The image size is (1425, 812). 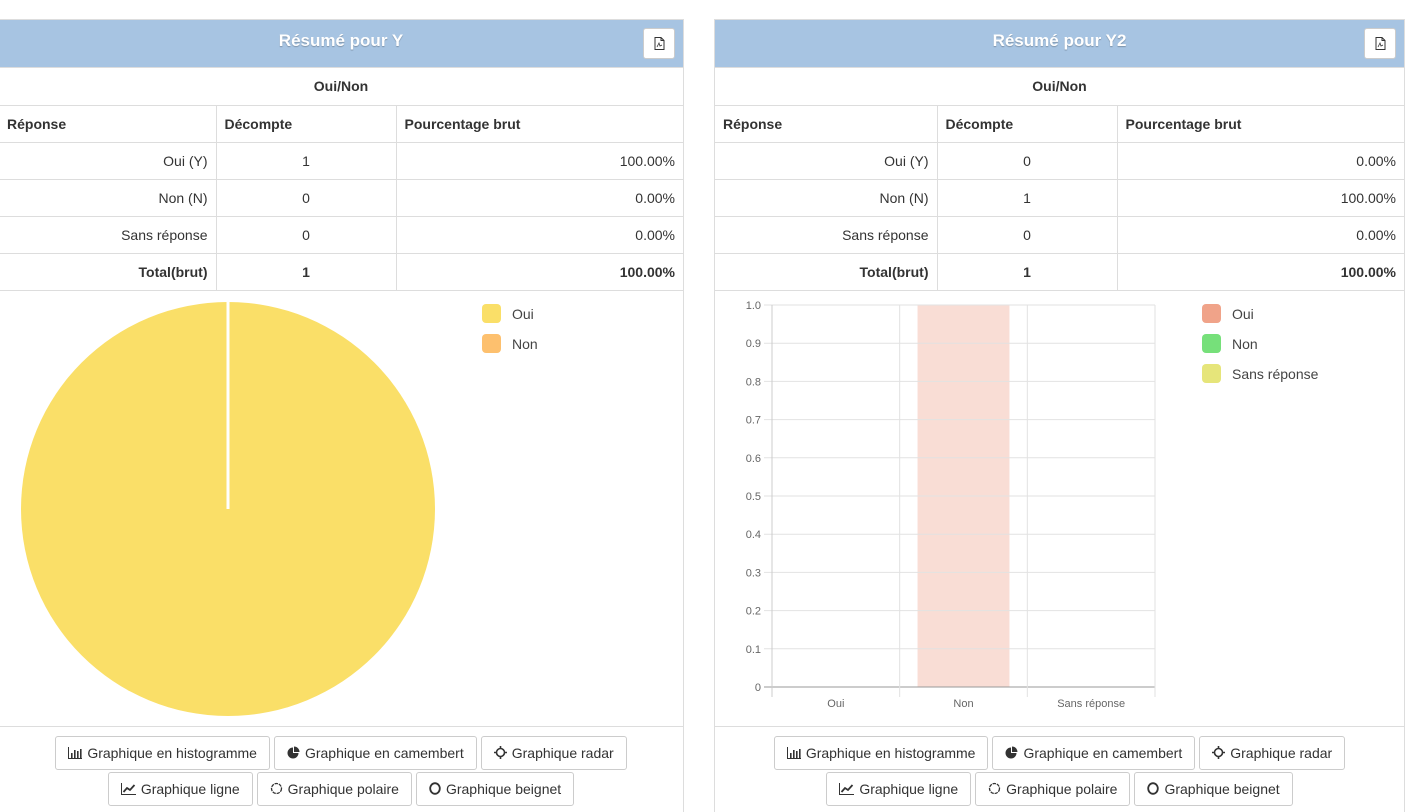 What do you see at coordinates (753, 420) in the screenshot?
I see `y-tick-label: 0.7` at bounding box center [753, 420].